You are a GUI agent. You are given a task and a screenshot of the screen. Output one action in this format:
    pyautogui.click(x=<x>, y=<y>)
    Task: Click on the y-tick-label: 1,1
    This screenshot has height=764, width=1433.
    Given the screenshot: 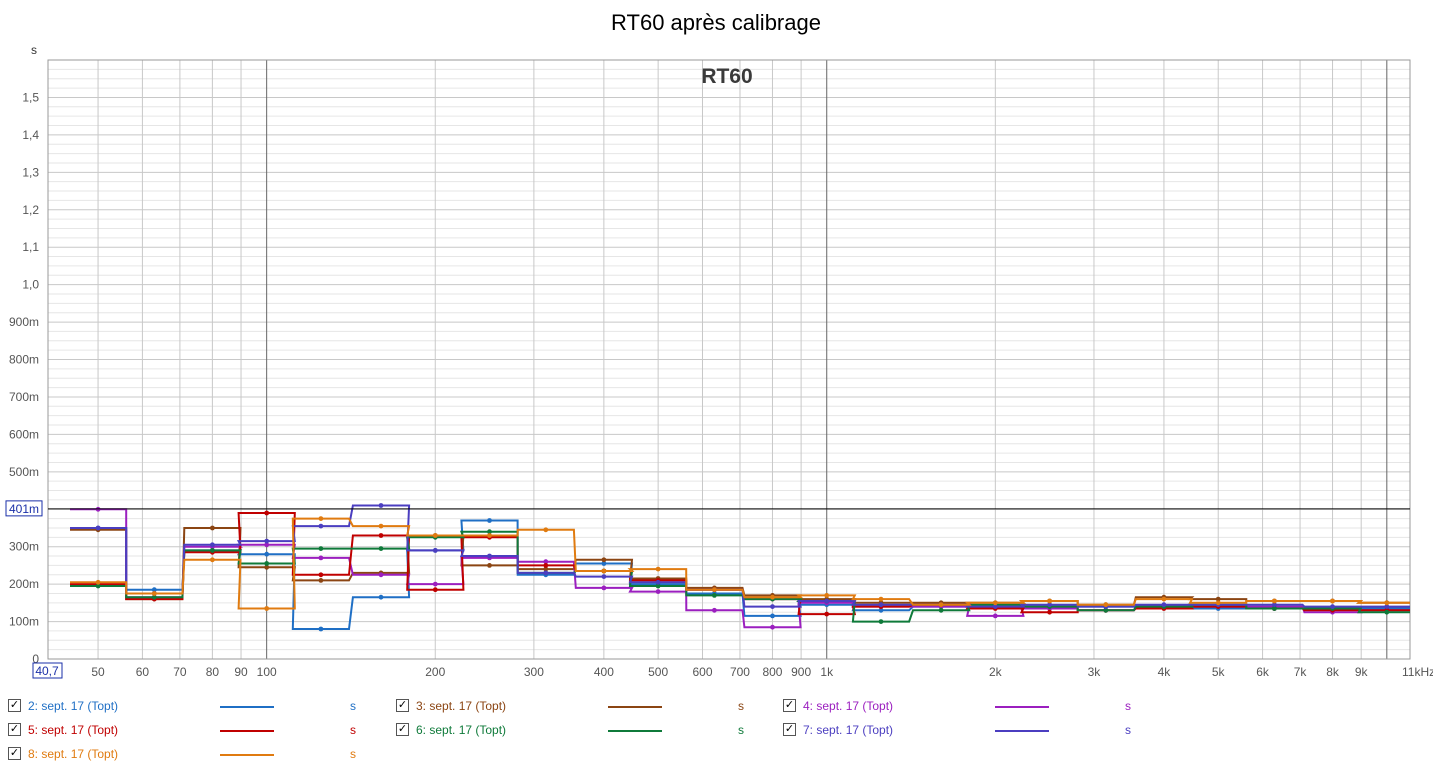 What is the action you would take?
    pyautogui.click(x=30, y=247)
    